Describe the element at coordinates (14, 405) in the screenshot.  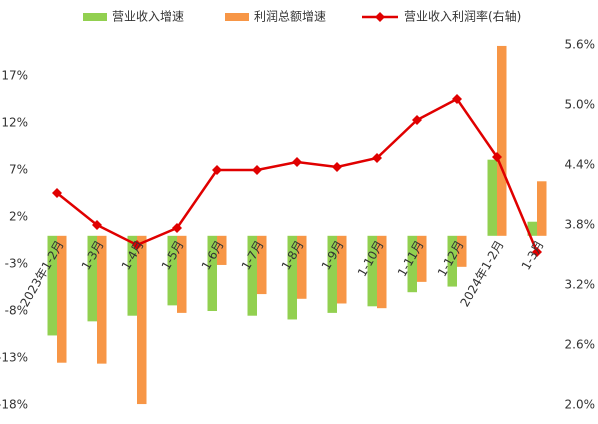
I see `y-tick-label: -18%` at that location.